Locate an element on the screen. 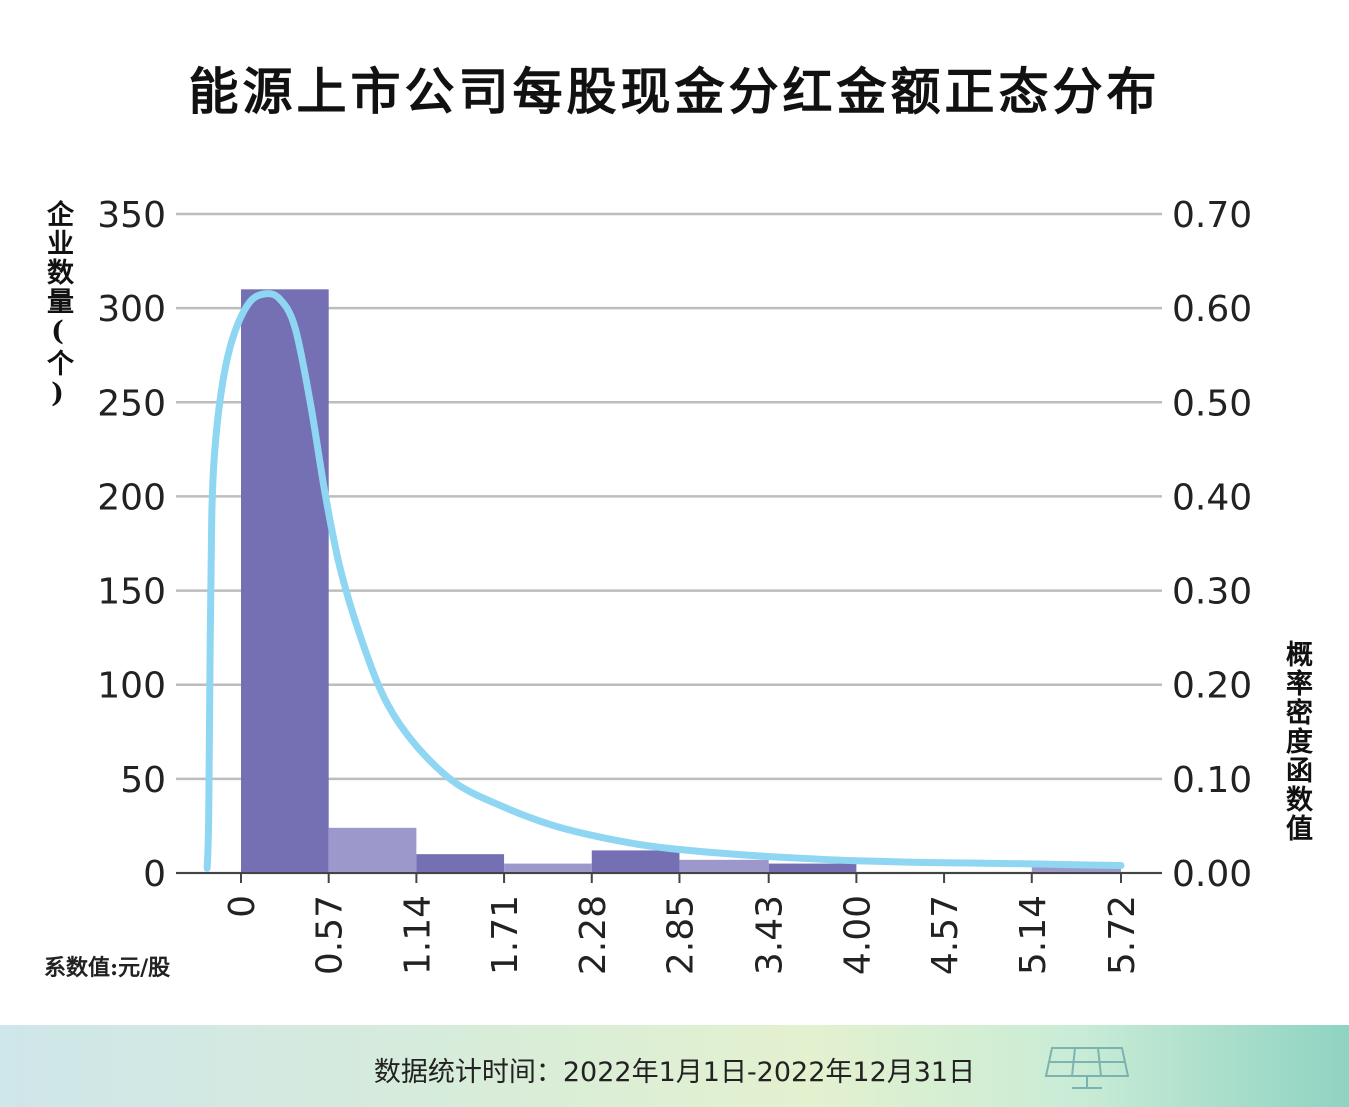  x-tick-label: 1.71 is located at coordinates (505, 935).